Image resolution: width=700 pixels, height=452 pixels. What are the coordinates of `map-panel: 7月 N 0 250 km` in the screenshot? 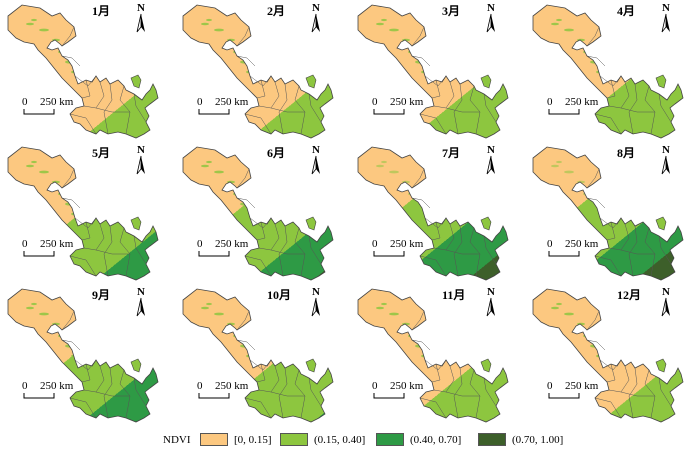 It's located at (437, 213).